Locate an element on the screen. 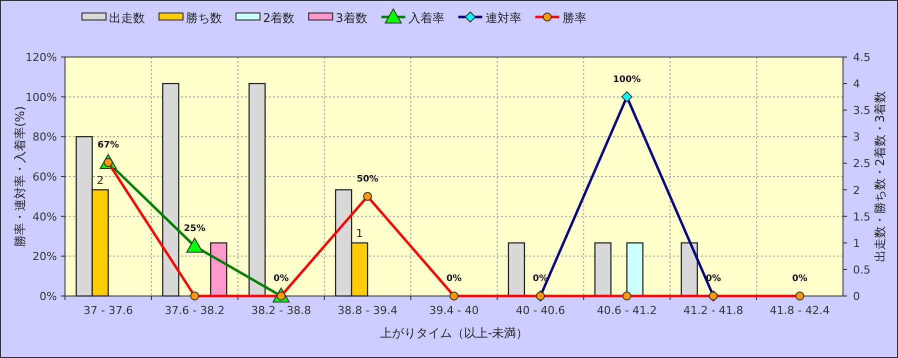 Image resolution: width=898 pixels, height=358 pixels. y2-tick-label: 1.5 is located at coordinates (861, 217).